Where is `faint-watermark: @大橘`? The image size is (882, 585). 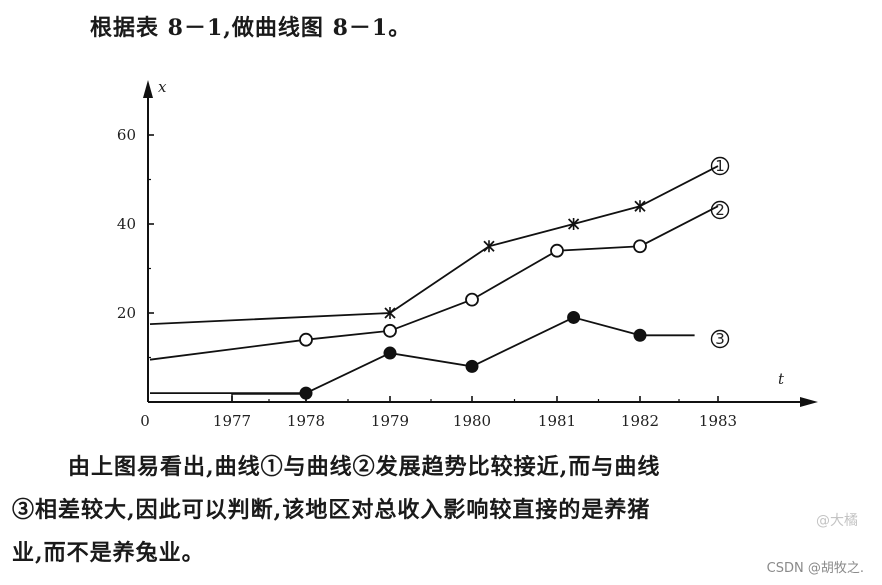
faint-watermark: @大橘 is located at coordinates (837, 521).